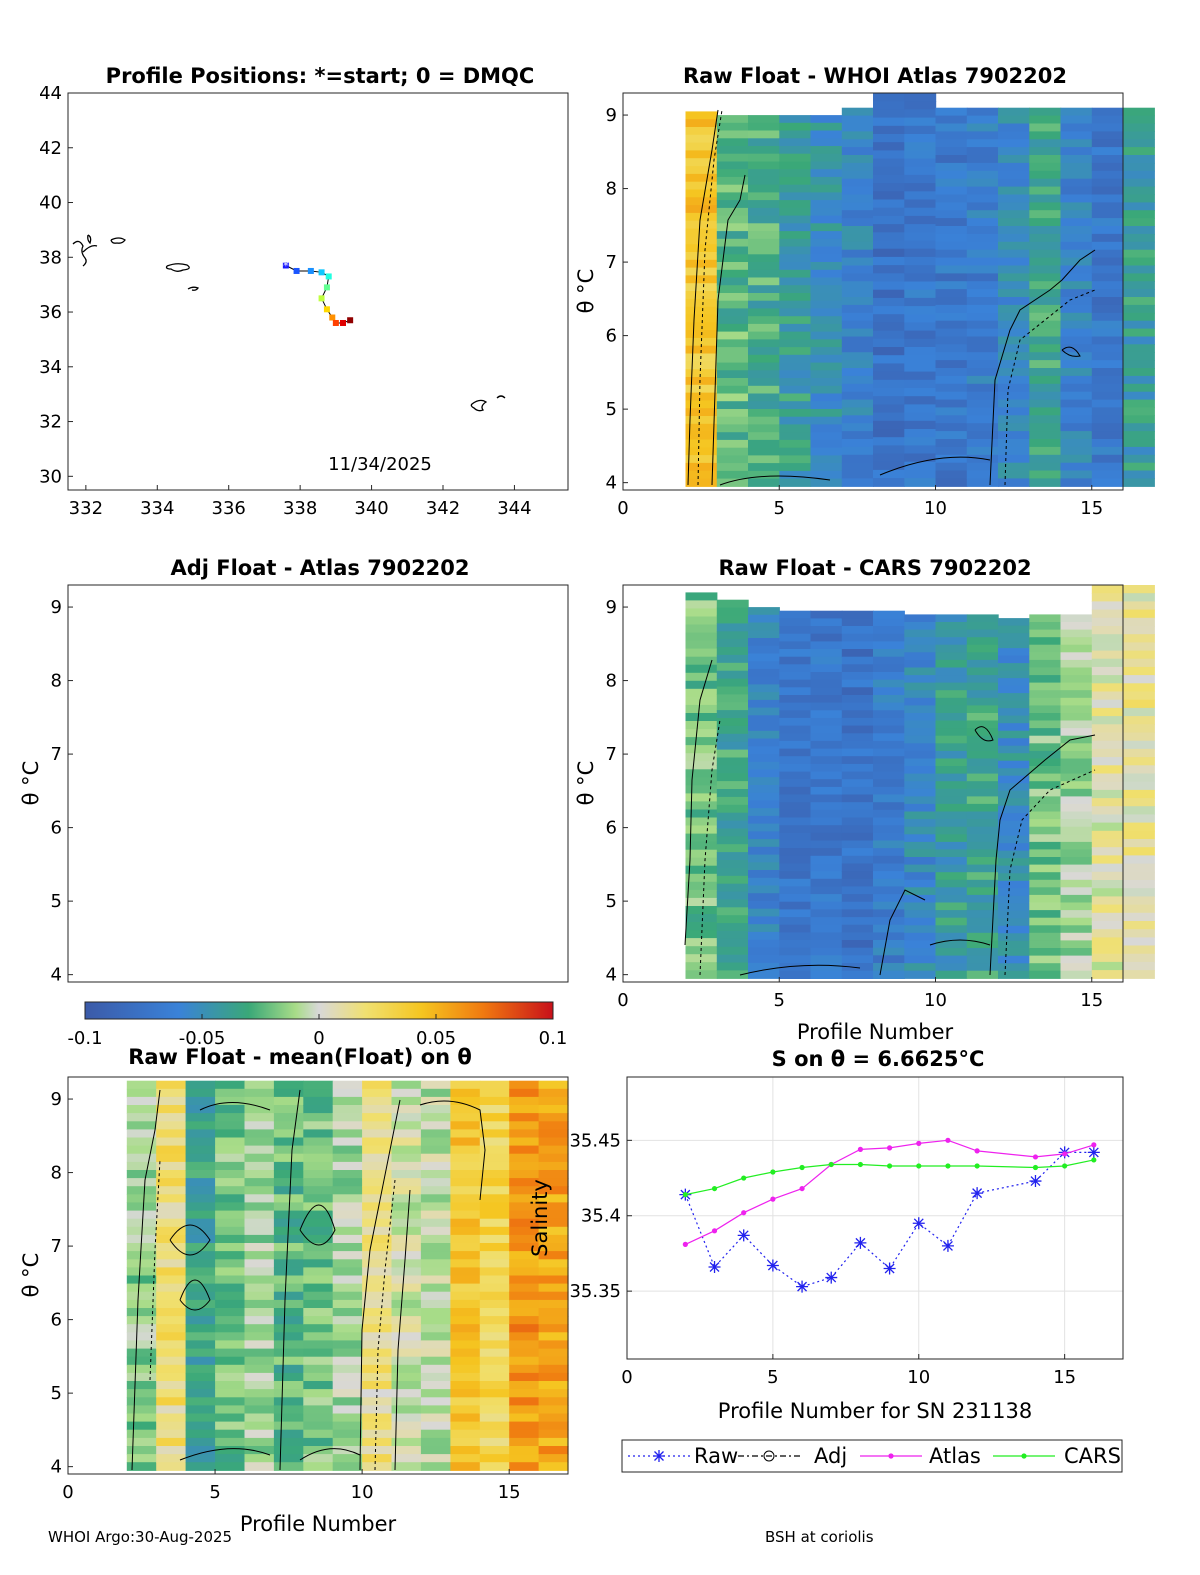 This screenshot has width=1200, height=1575. What do you see at coordinates (710, 297) in the screenshot?
I see `contour-line` at bounding box center [710, 297].